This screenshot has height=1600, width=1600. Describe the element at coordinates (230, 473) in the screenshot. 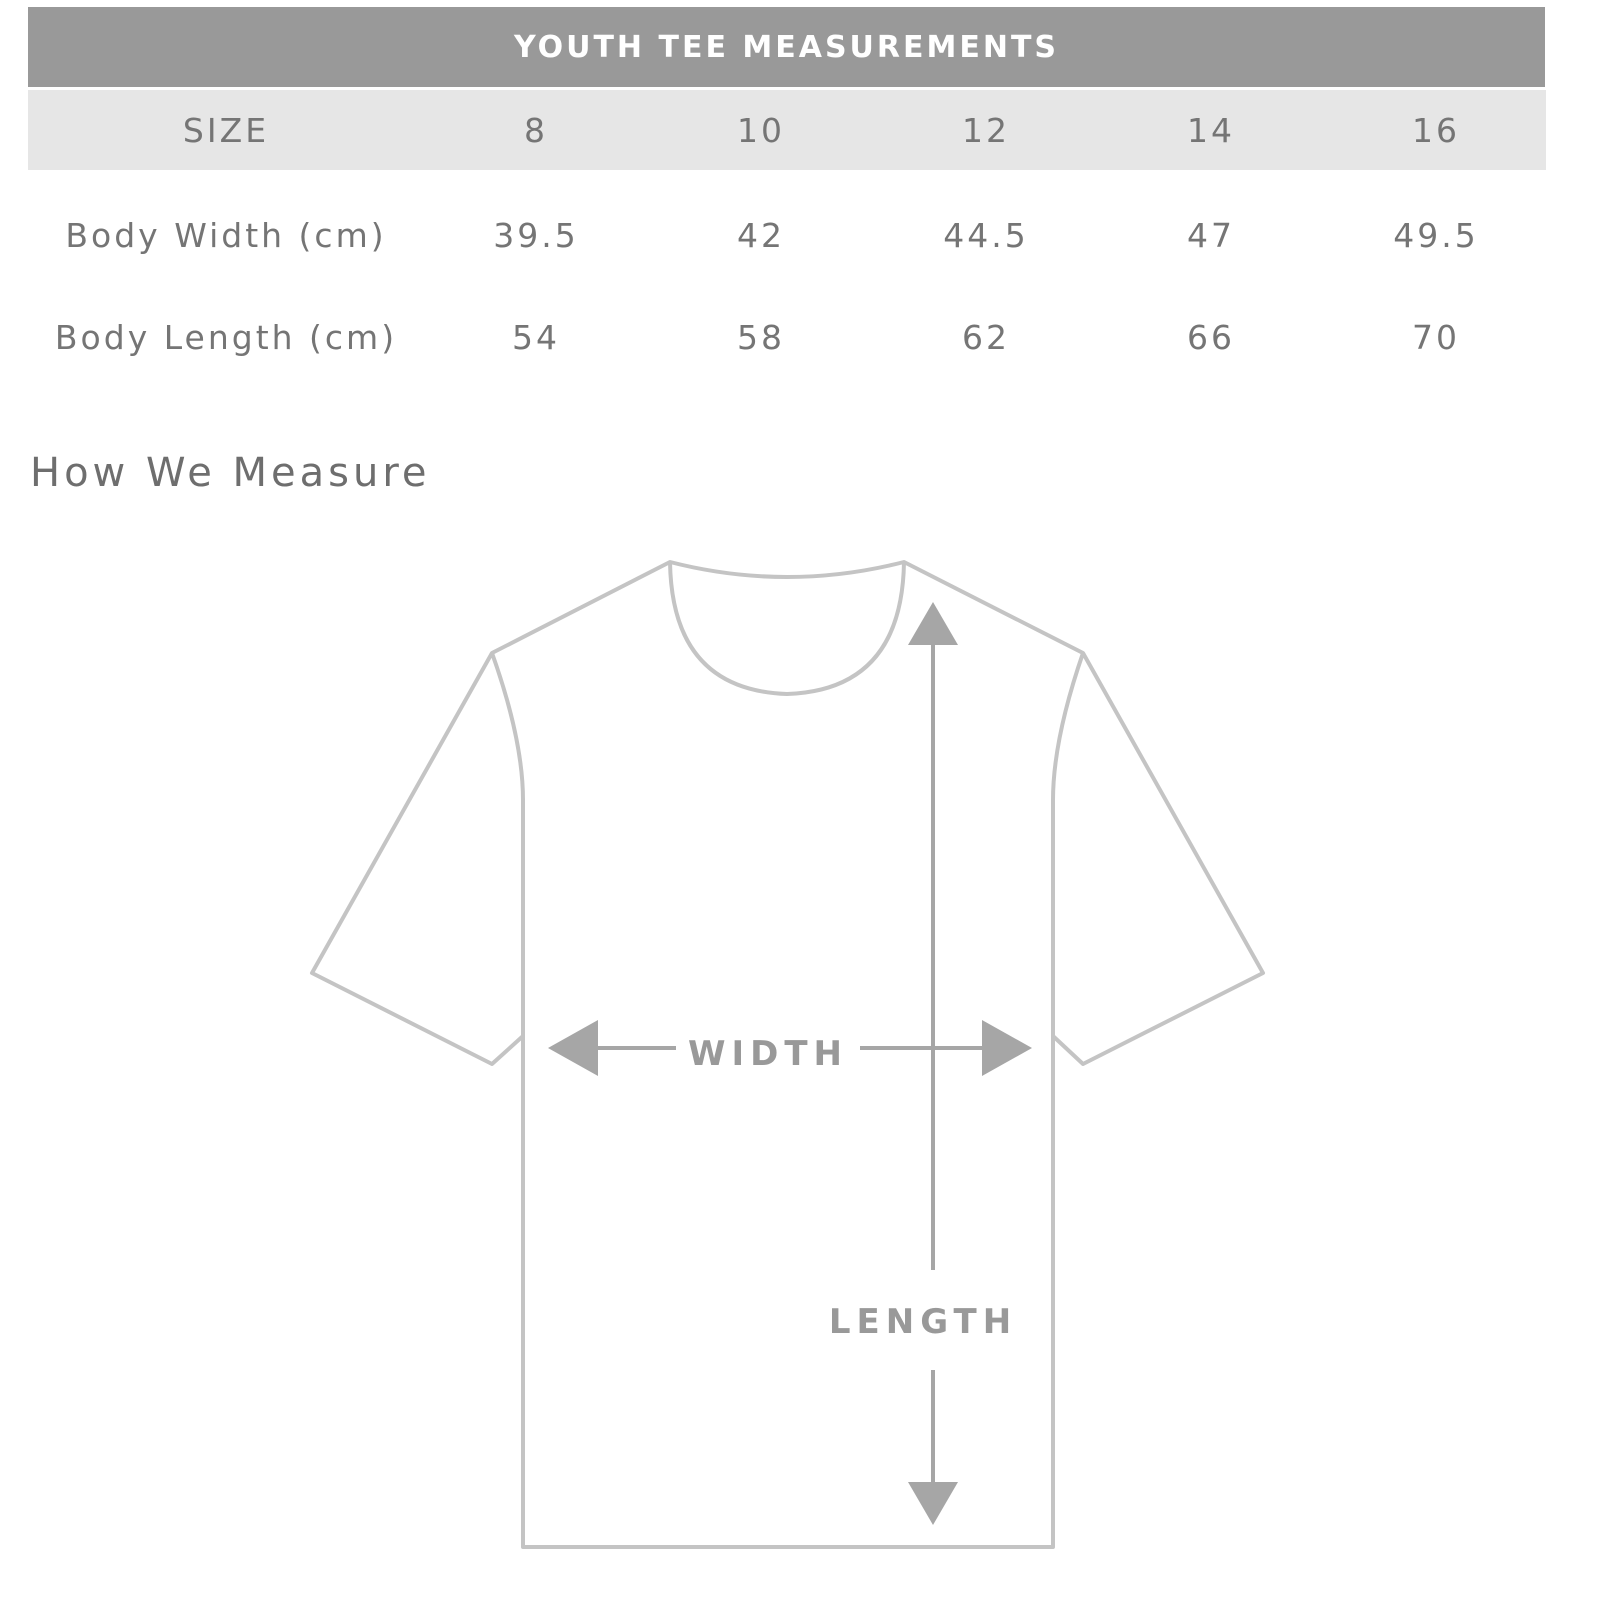

I see `section-title: How We Measure` at that location.